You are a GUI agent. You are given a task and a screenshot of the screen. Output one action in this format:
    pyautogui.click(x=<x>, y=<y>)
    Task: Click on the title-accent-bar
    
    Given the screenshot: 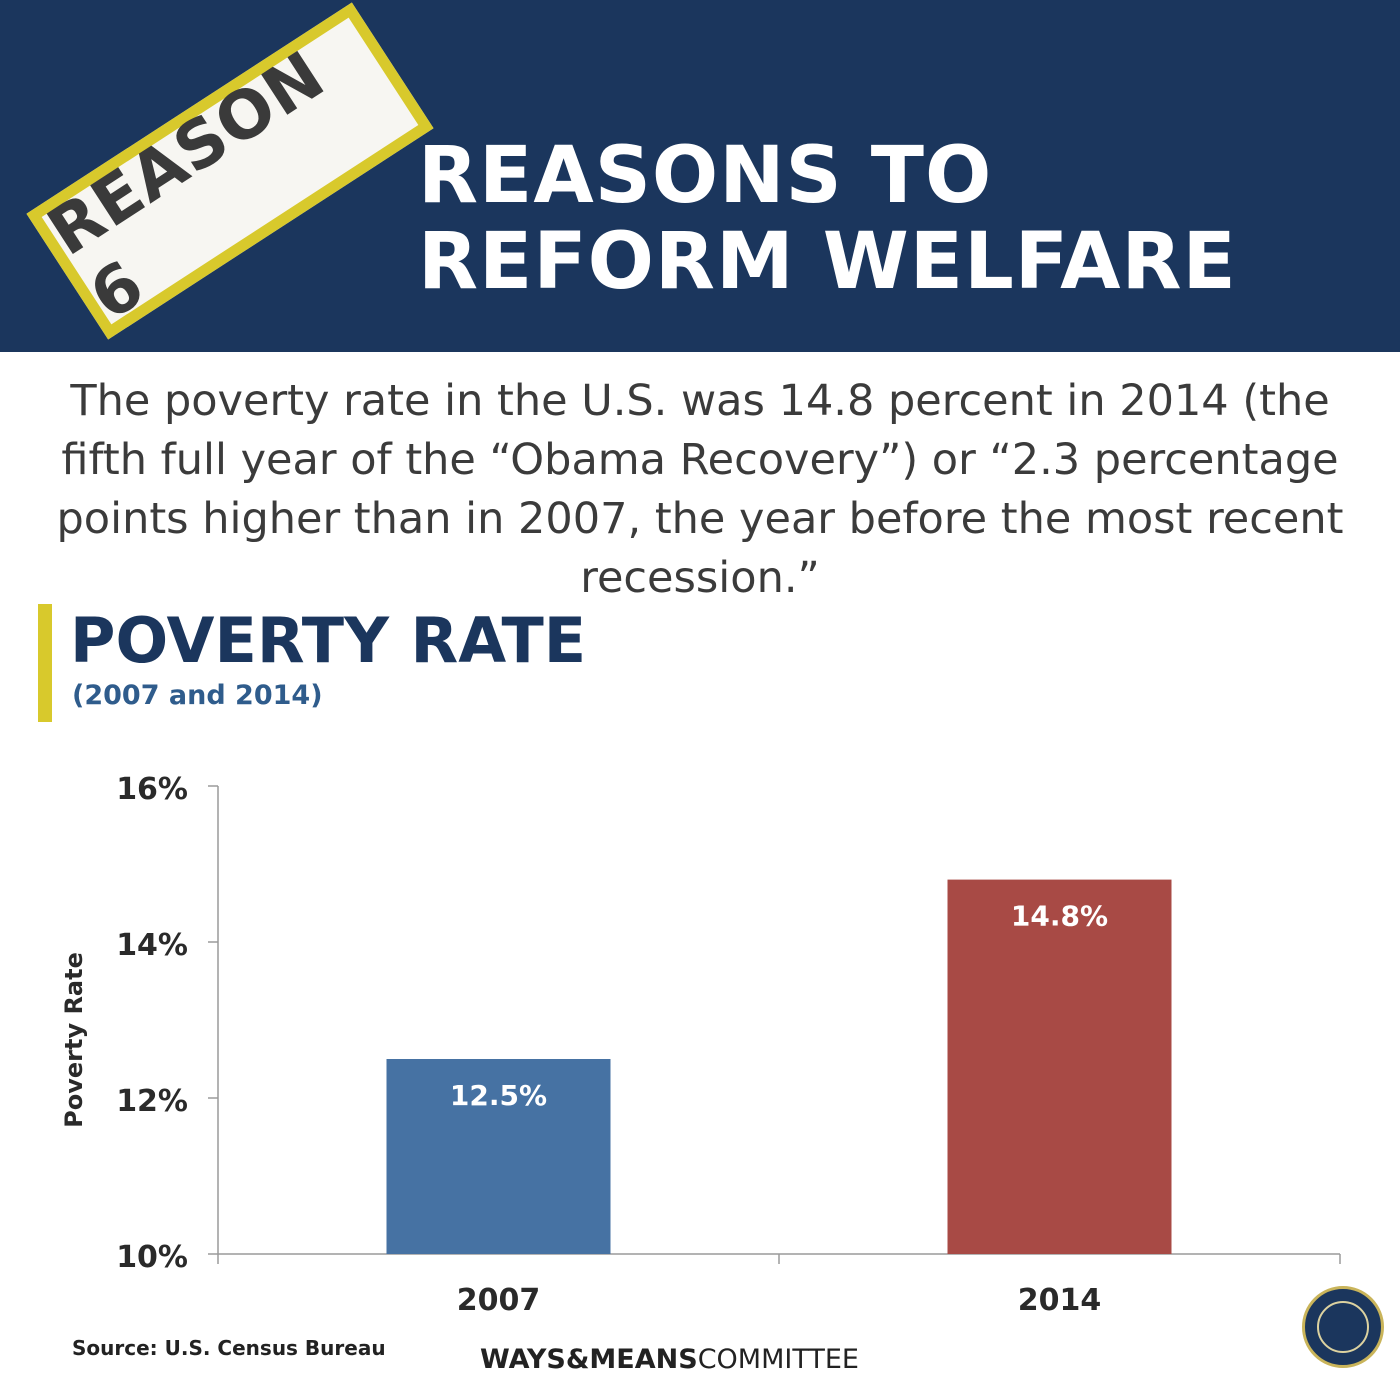 What is the action you would take?
    pyautogui.click(x=45, y=663)
    